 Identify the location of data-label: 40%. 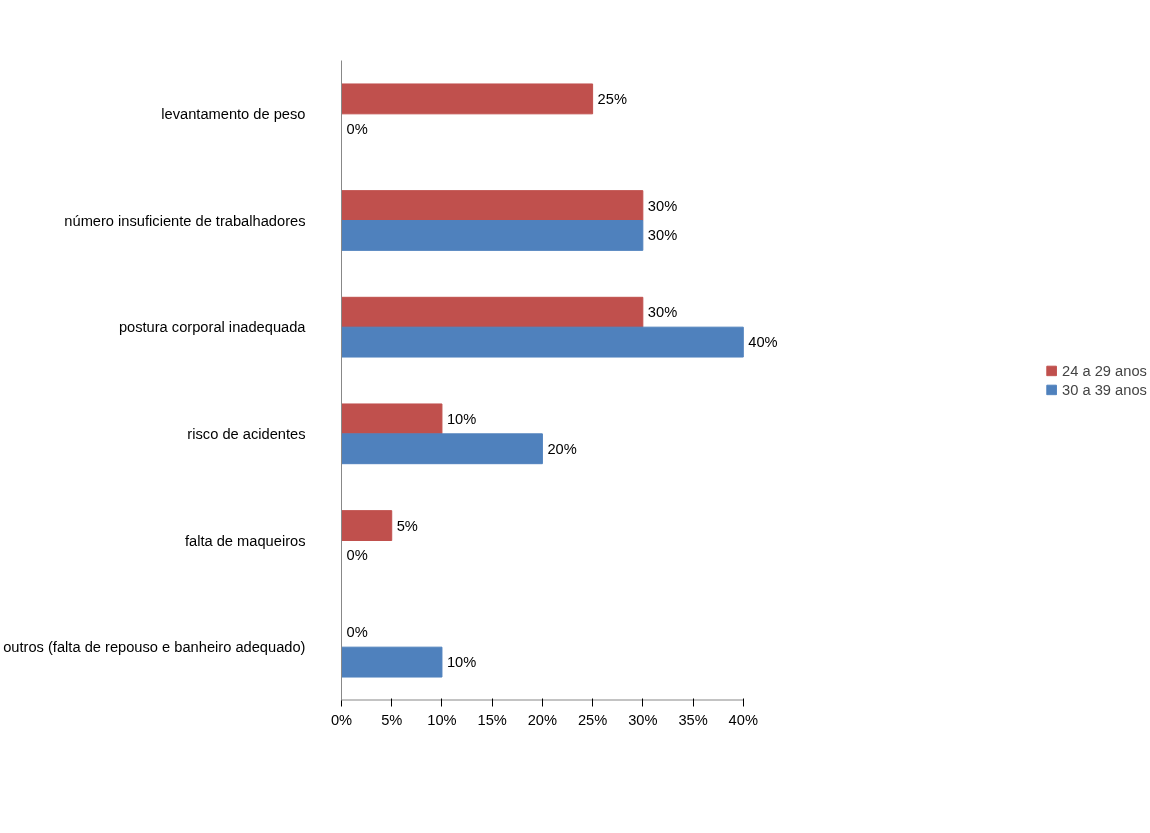
(763, 342).